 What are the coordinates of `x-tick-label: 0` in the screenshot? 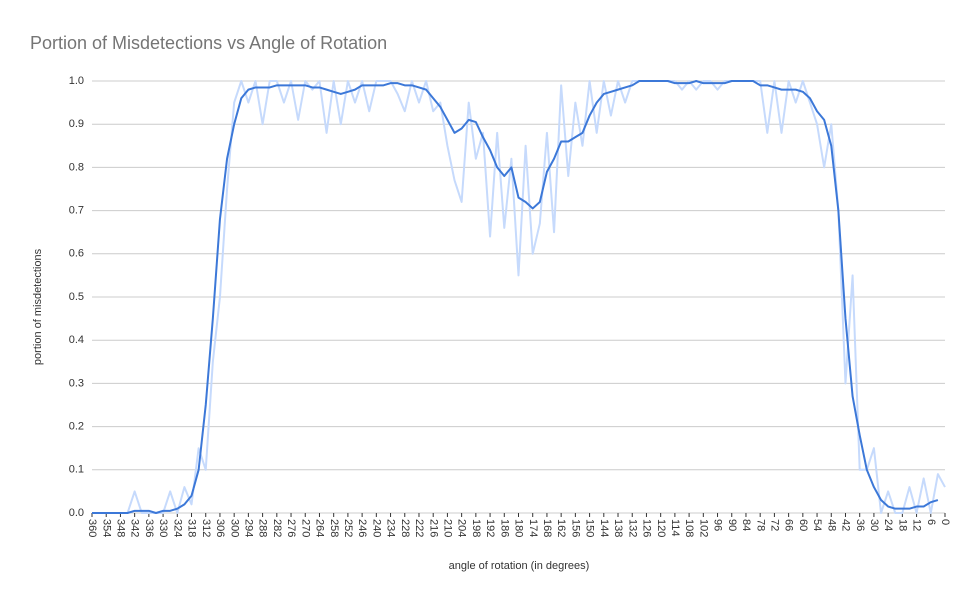 It's located at (945, 522).